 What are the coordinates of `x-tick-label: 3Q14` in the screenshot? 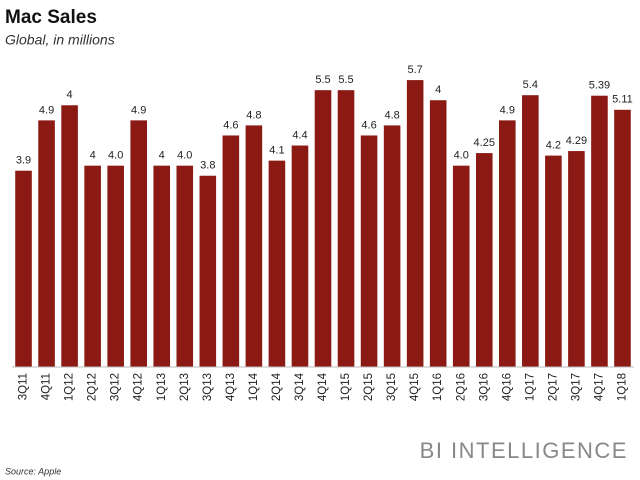 It's located at (300, 386).